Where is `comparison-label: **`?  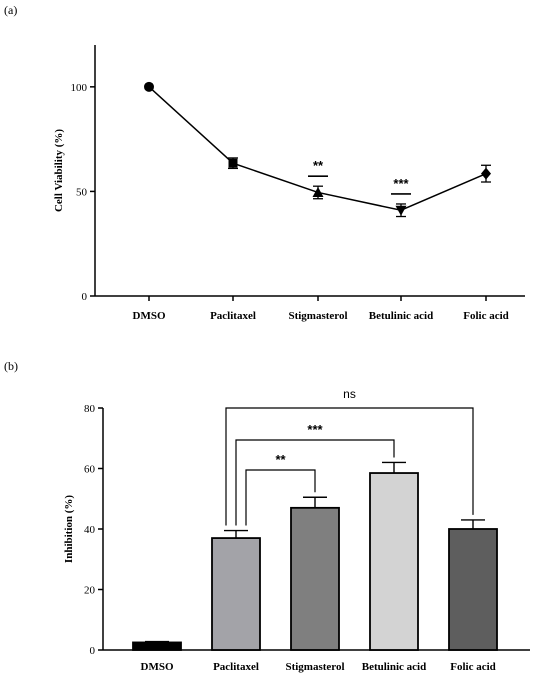 comparison-label: ** is located at coordinates (280, 459).